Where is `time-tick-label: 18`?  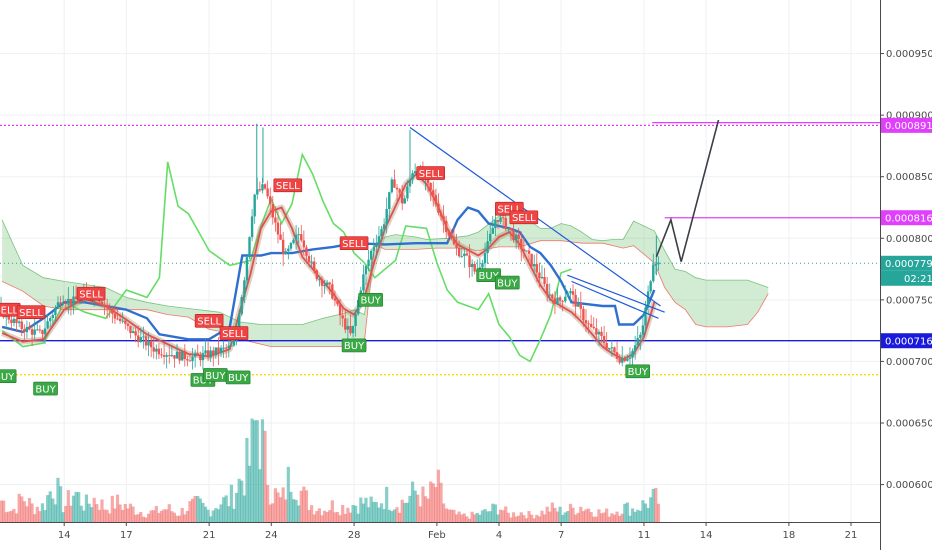 time-tick-label: 18 is located at coordinates (789, 535).